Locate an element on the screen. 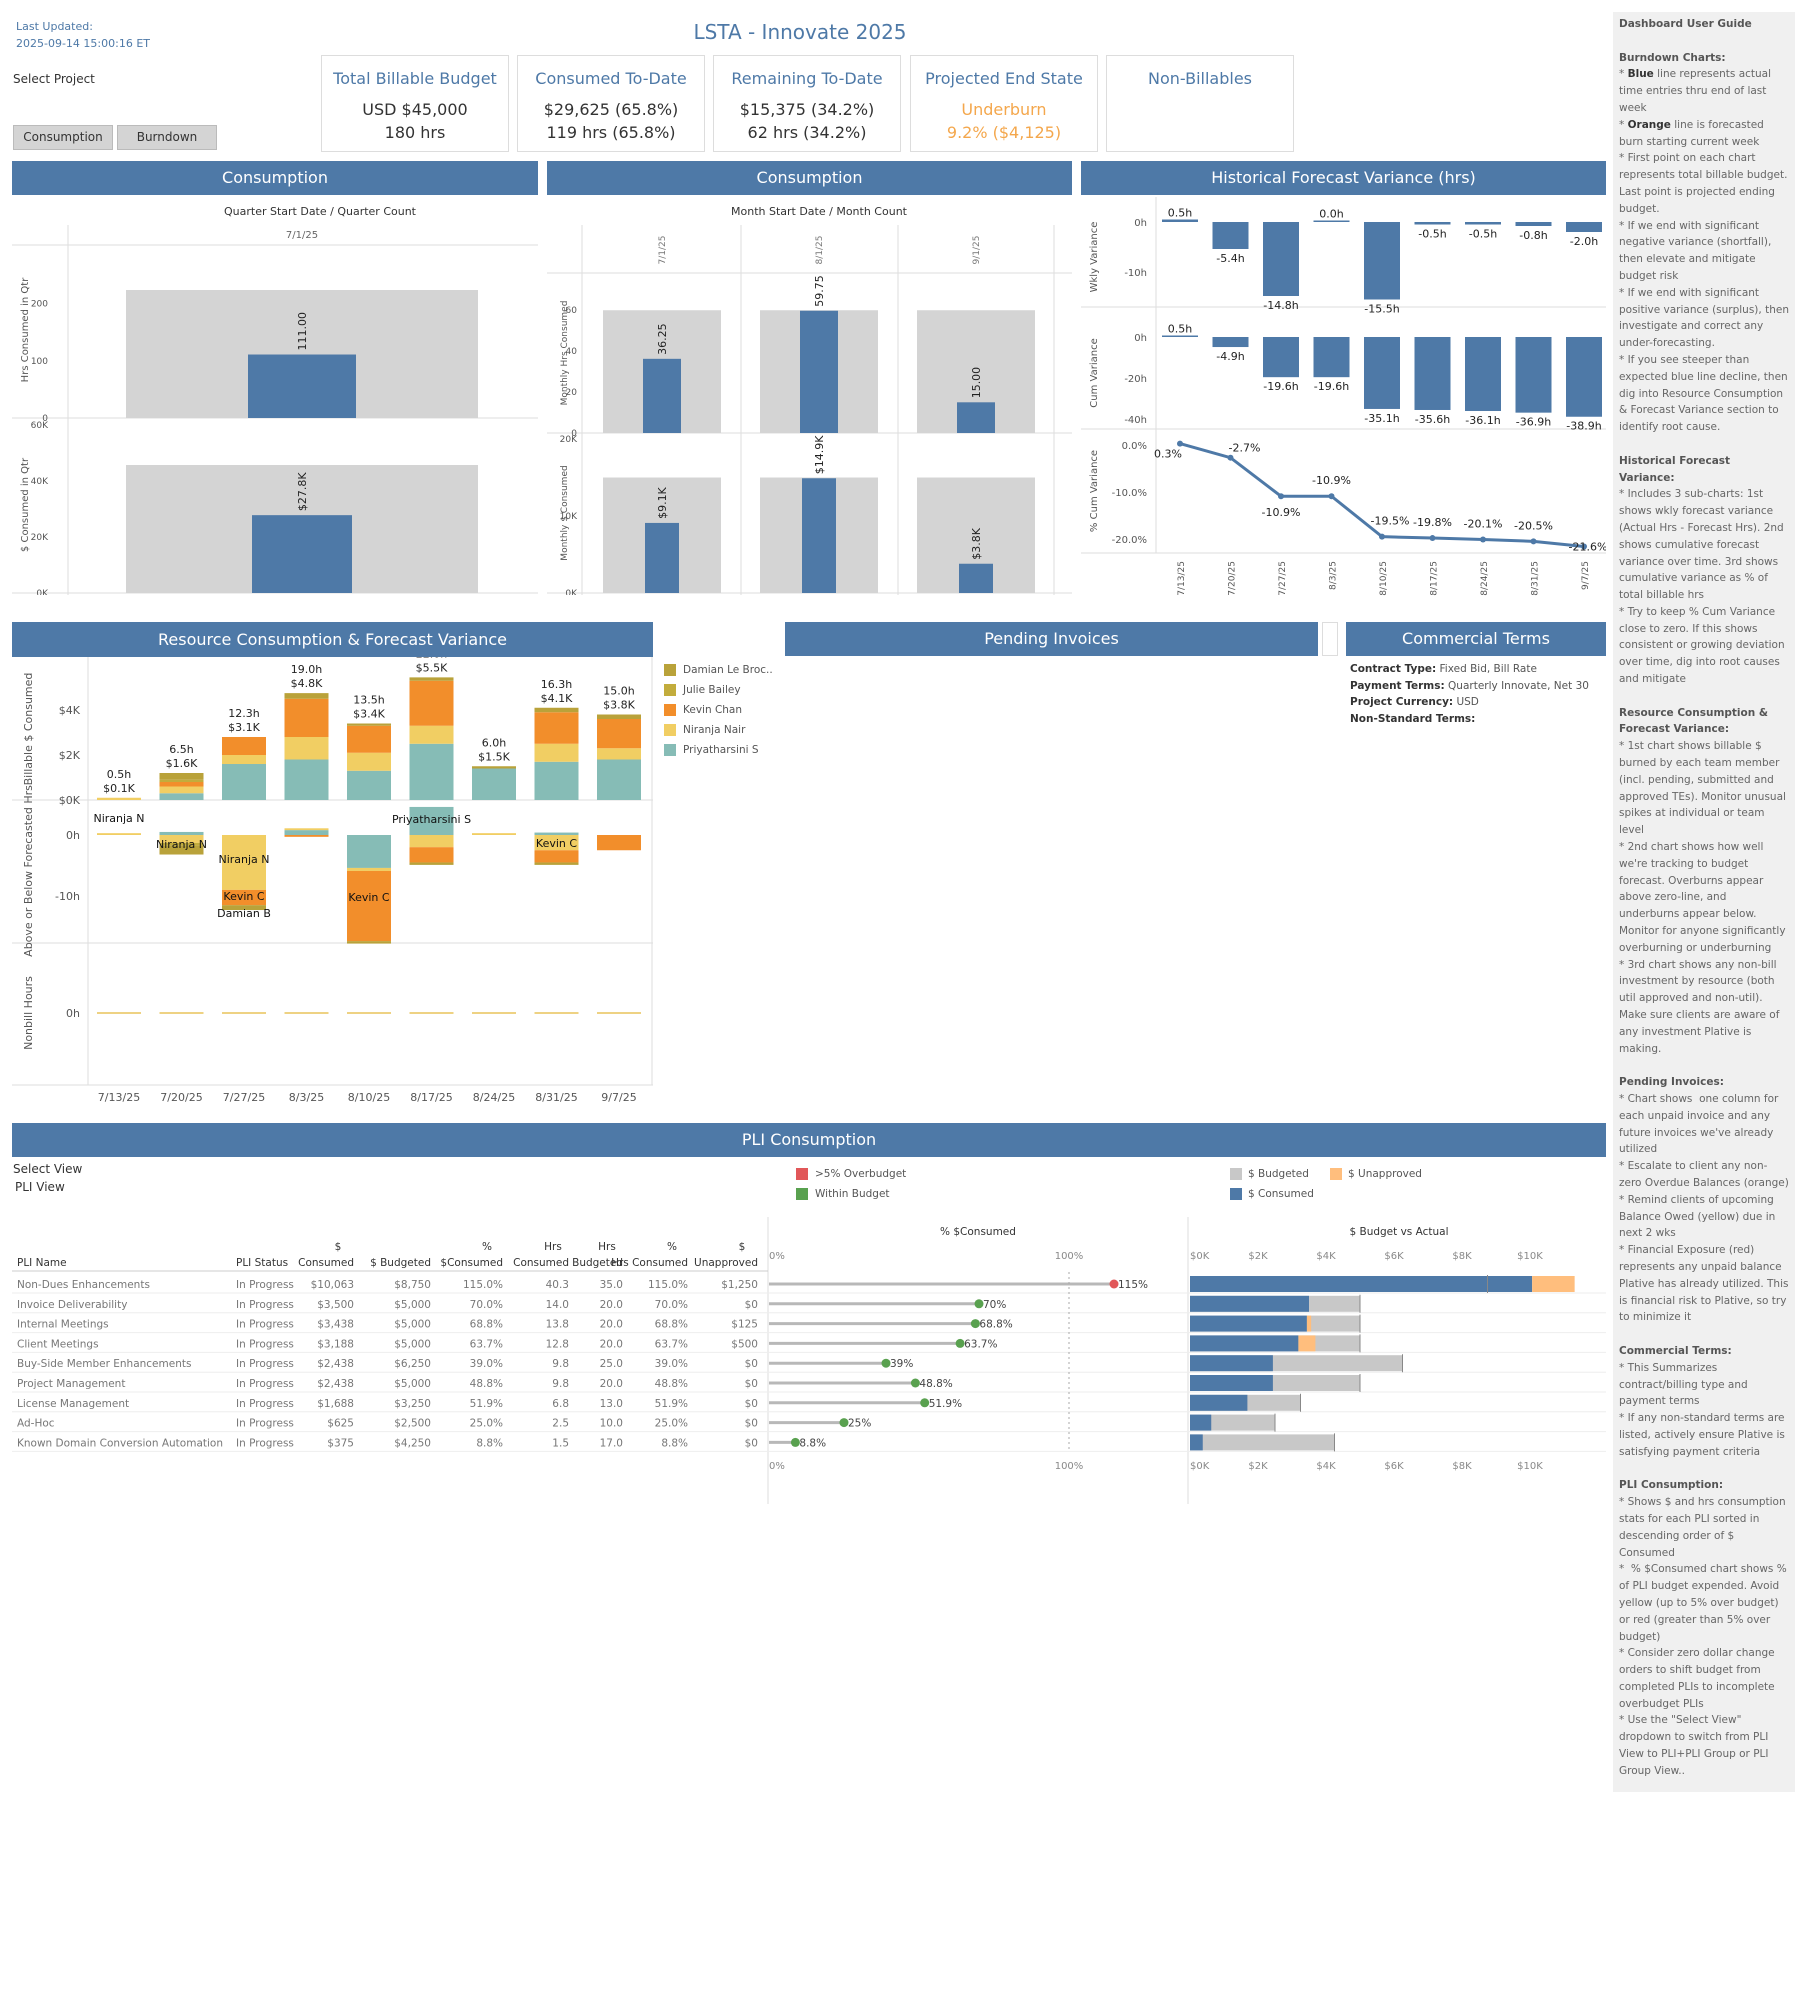 This screenshot has height=2000, width=1800. legend-item: $ Consumed is located at coordinates (1326, 1194).